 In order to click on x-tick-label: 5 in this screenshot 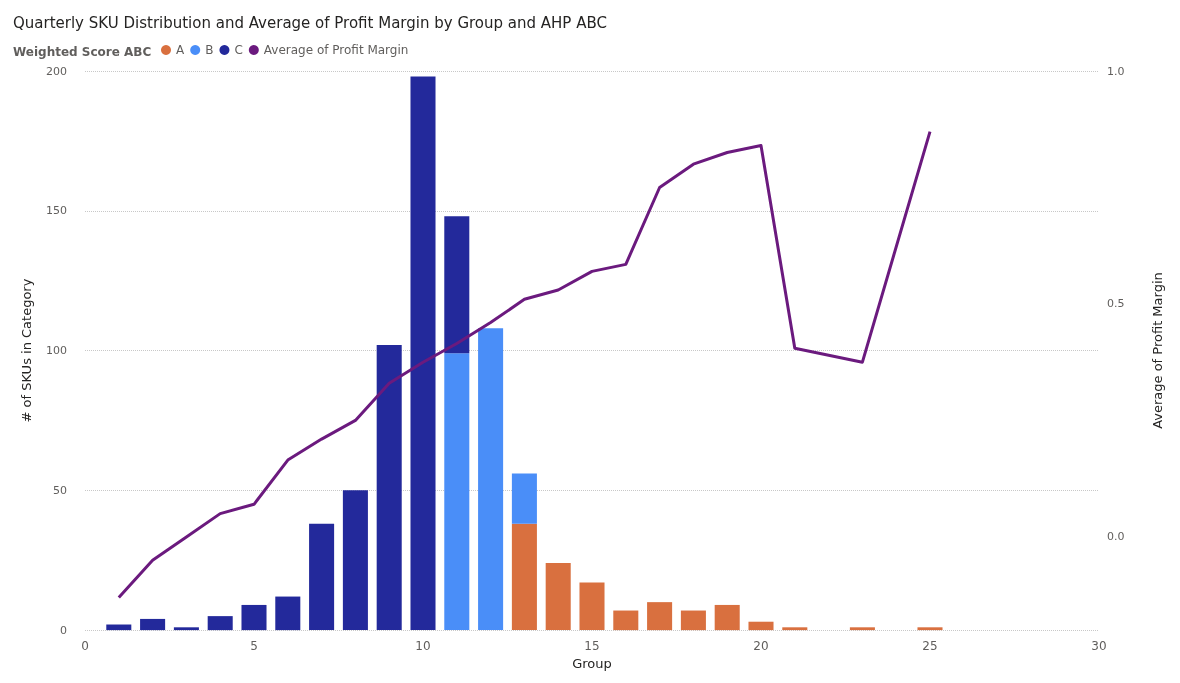, I will do `click(254, 646)`.